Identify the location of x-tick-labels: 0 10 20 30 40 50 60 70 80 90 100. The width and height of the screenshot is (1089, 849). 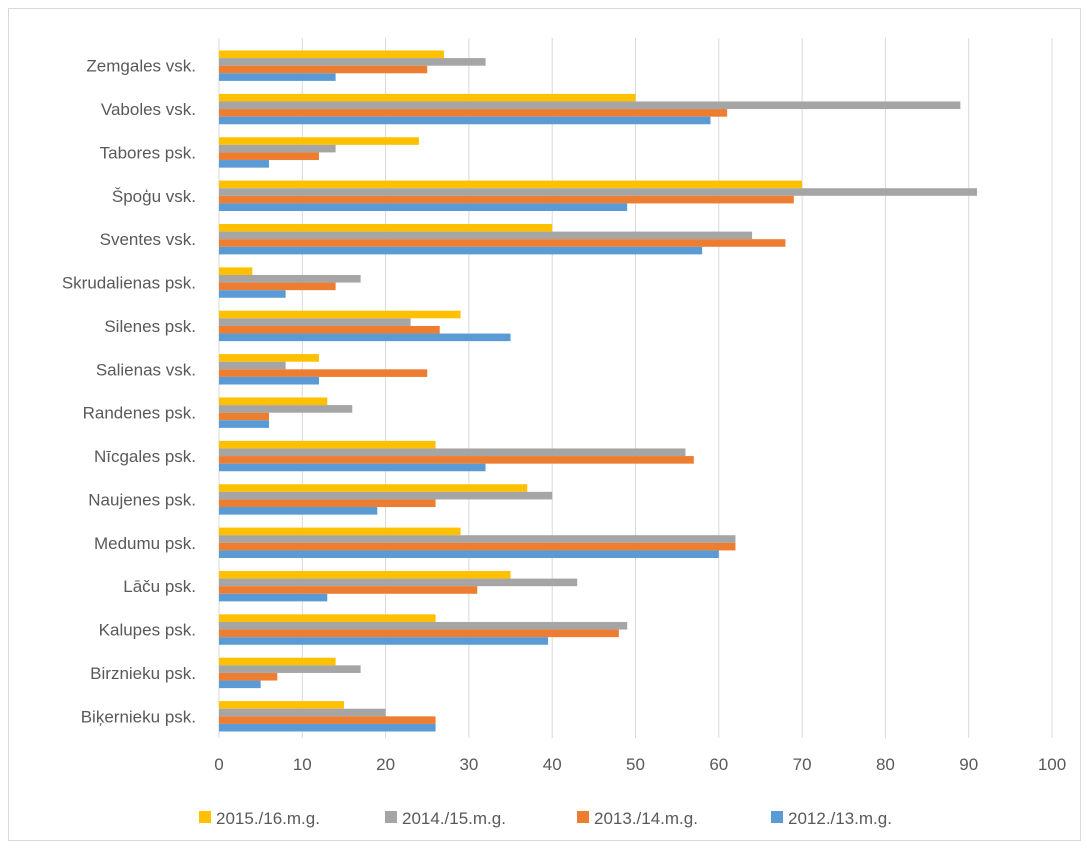
(640, 764).